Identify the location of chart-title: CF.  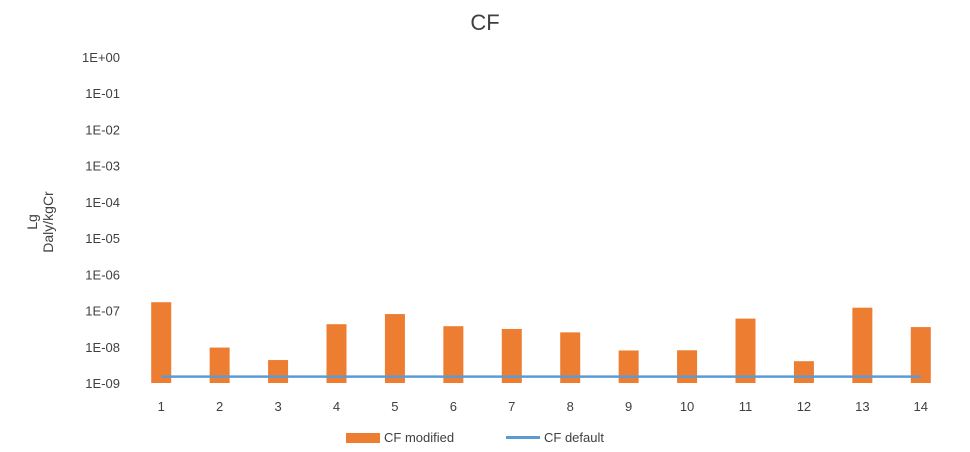
(485, 22).